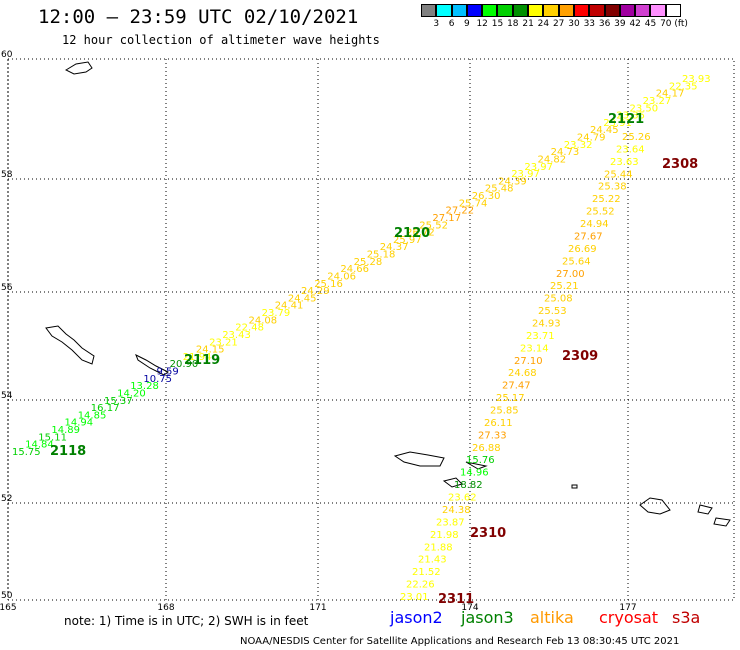 This screenshot has width=740, height=650. Describe the element at coordinates (92, 415) in the screenshot. I see `track-value-nw-ne: 14.85` at that location.